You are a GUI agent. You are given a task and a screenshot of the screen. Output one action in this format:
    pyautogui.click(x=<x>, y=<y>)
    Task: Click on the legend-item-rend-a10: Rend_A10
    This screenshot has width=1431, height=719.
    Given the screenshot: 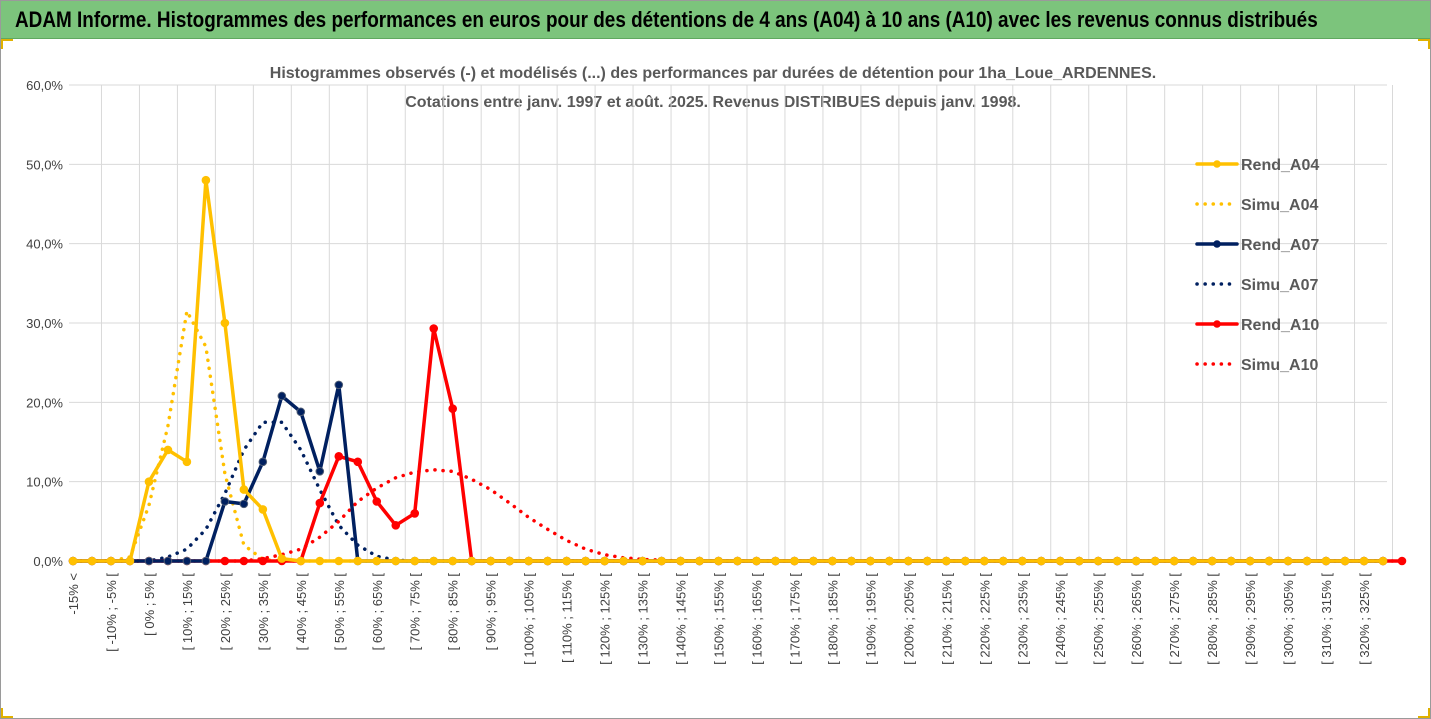 What is the action you would take?
    pyautogui.click(x=1257, y=325)
    